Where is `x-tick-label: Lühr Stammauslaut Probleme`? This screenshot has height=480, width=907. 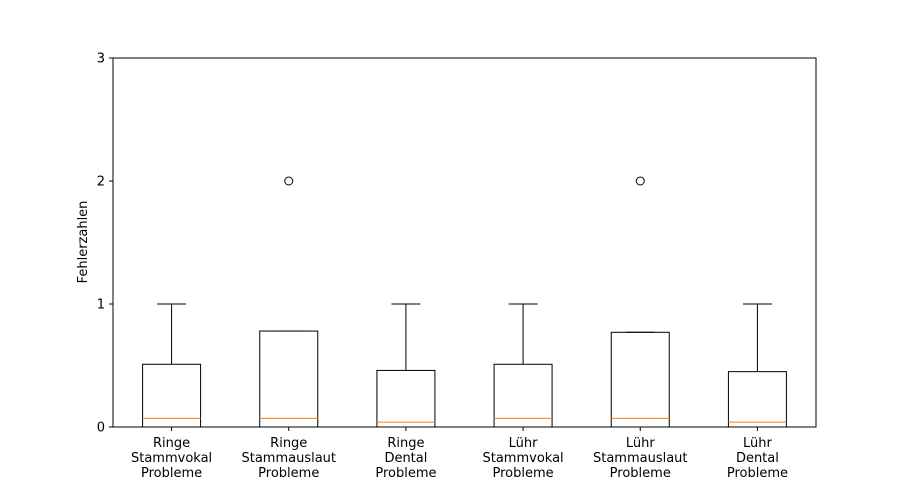 x-tick-label: Lühr Stammauslaut Probleme is located at coordinates (640, 458).